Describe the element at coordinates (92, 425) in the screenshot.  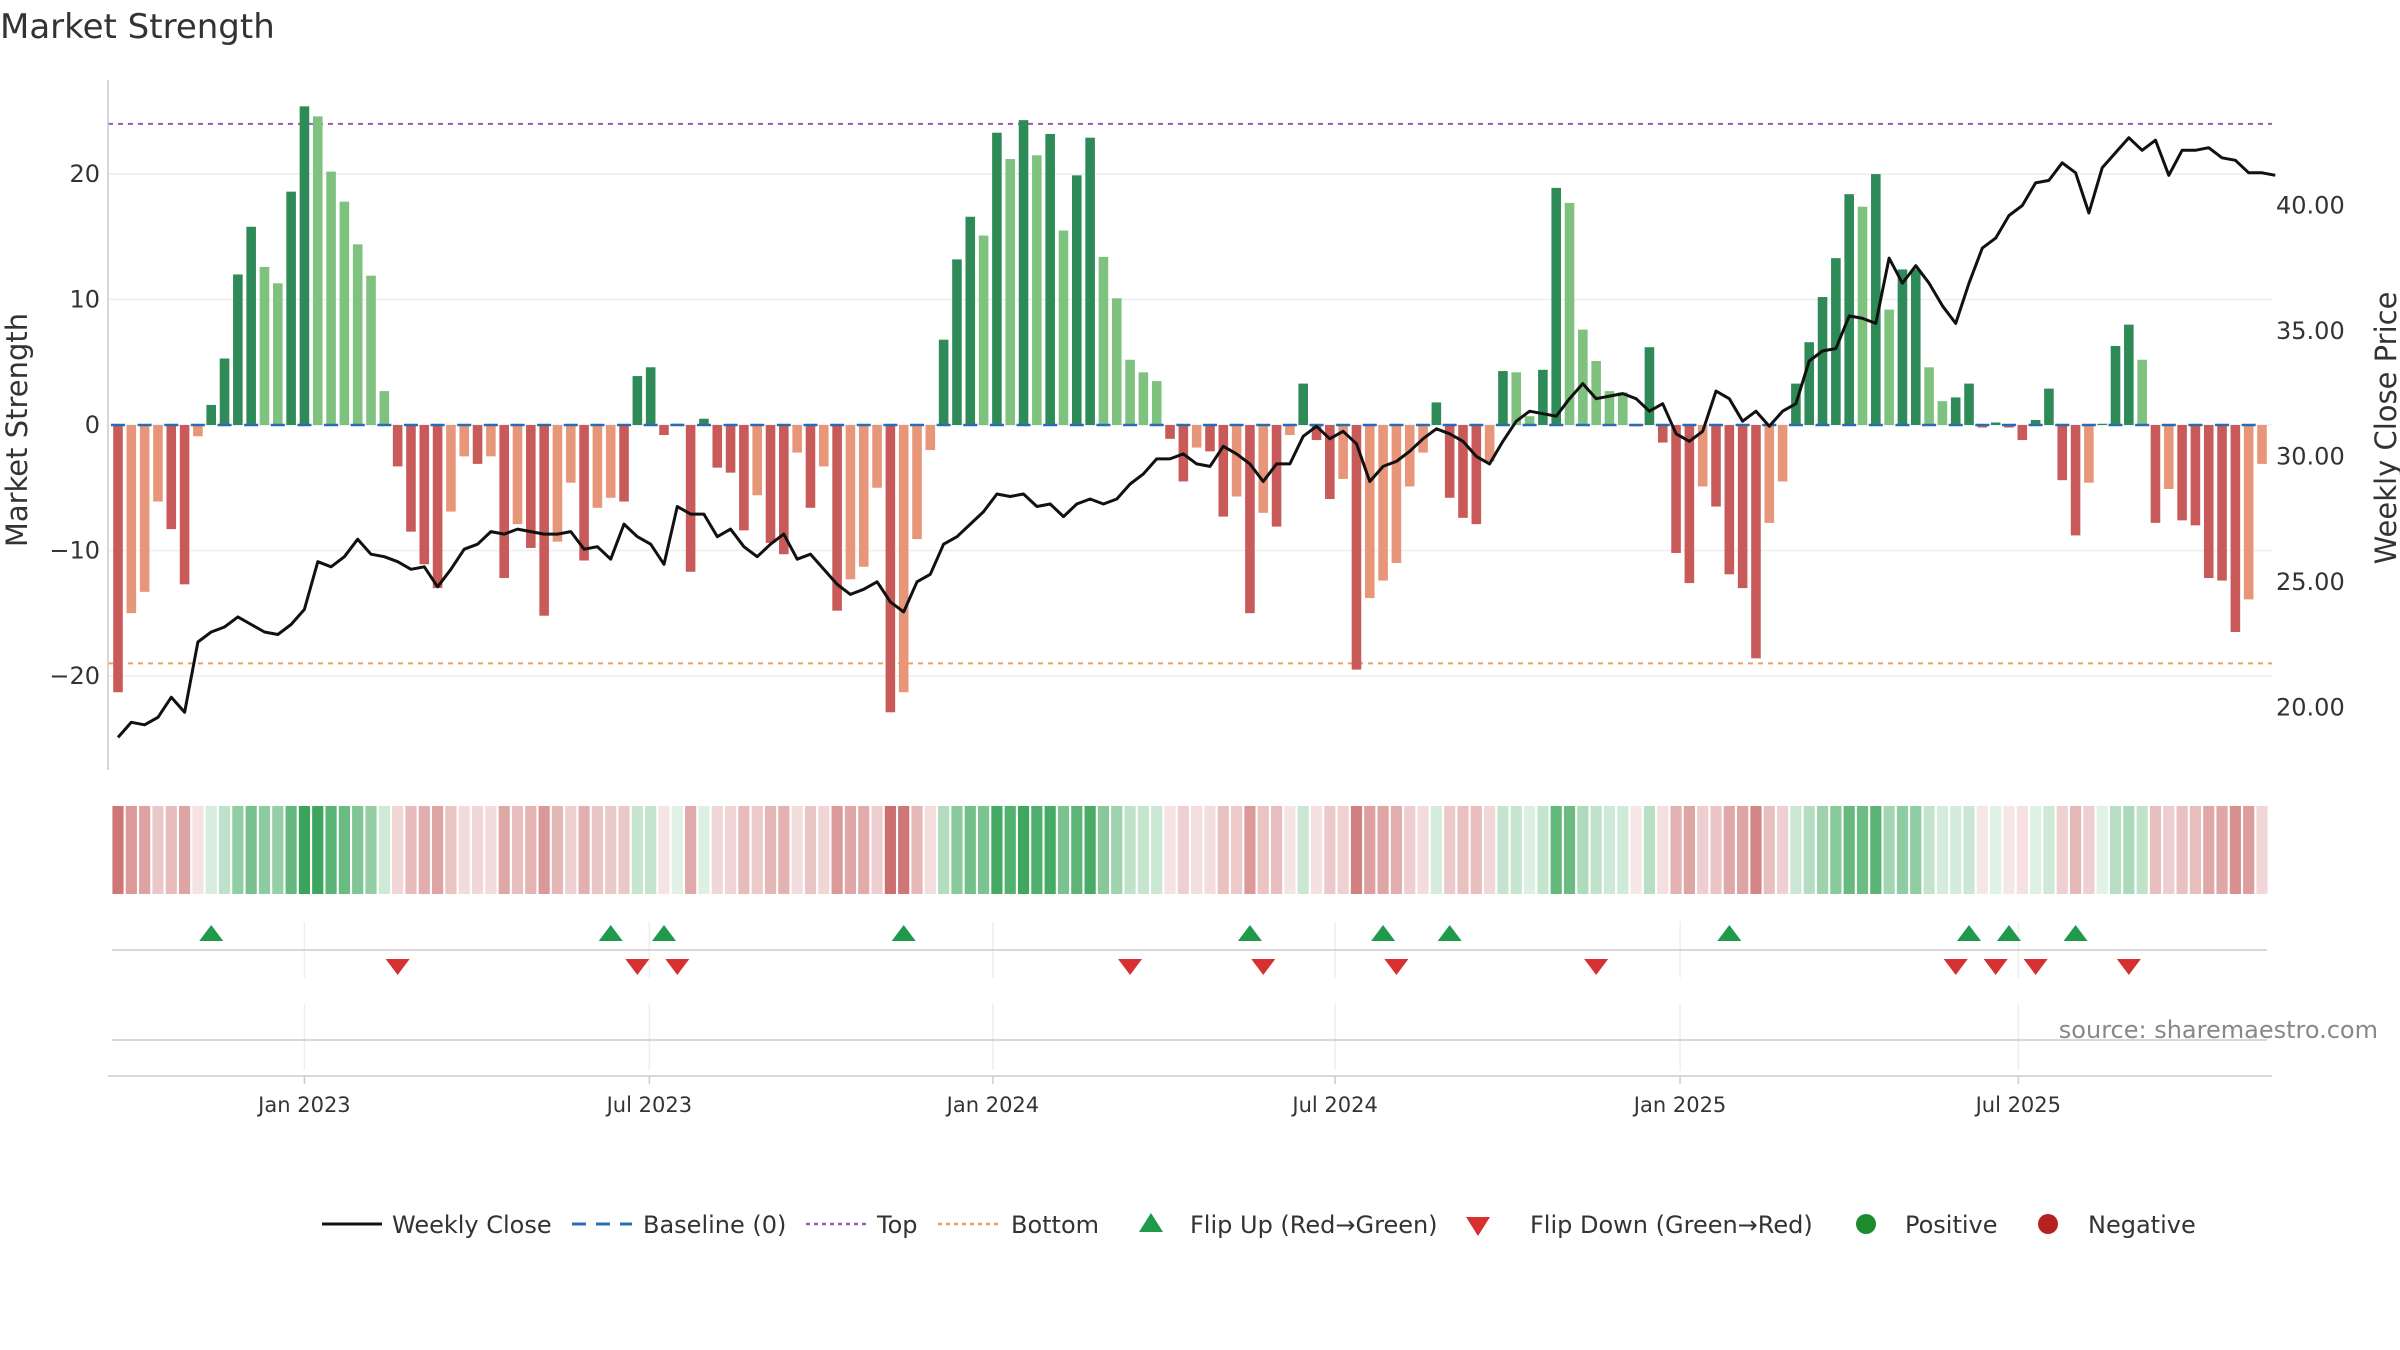
I see `y-tick-label: 0` at that location.